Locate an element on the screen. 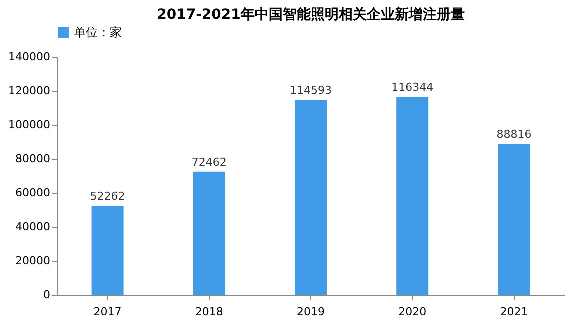  data-label: 52262 is located at coordinates (108, 197).